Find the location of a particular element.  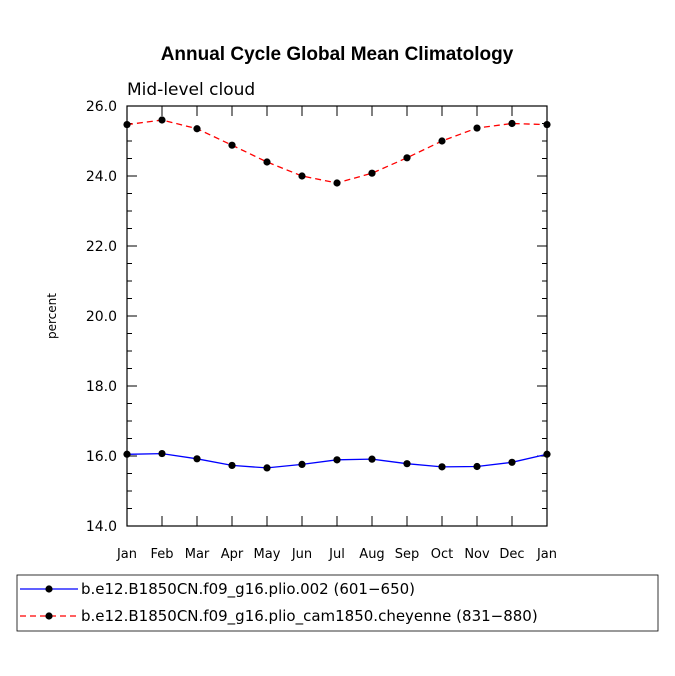

x-tick-label: Jun is located at coordinates (301, 554).